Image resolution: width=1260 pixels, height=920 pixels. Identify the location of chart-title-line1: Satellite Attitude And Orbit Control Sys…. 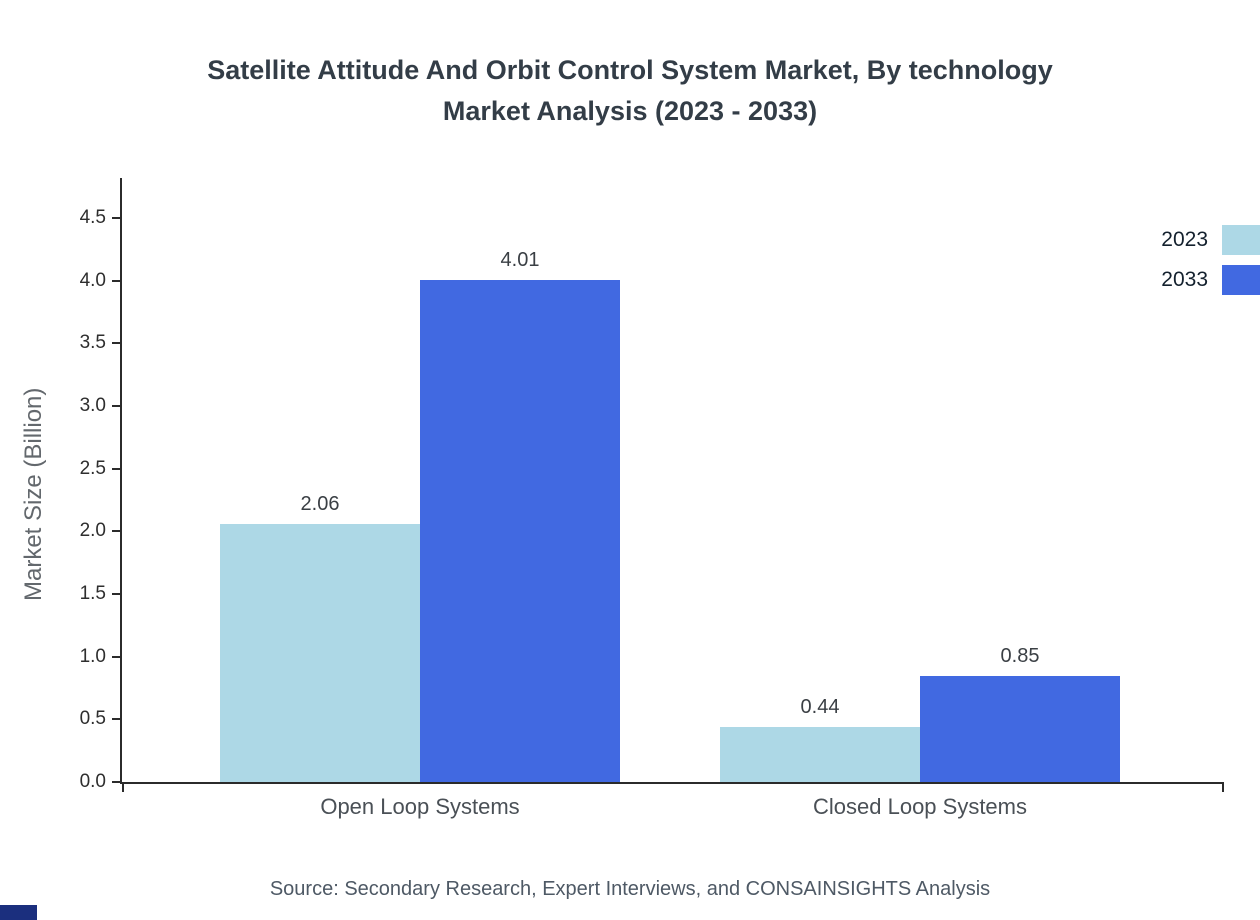
(630, 70).